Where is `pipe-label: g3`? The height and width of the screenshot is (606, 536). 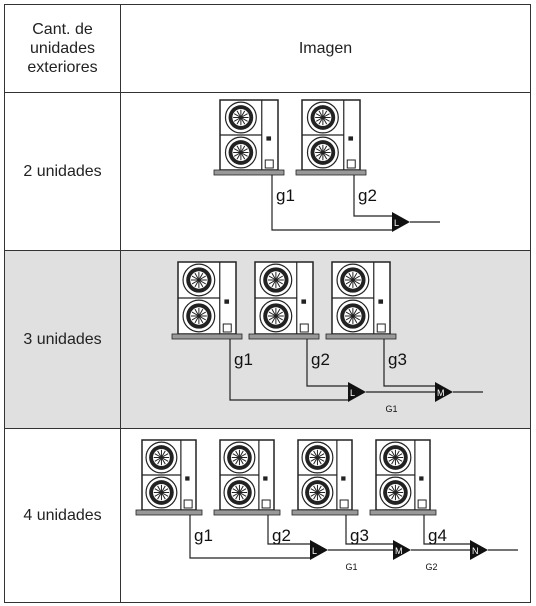
pipe-label: g3 is located at coordinates (397, 359).